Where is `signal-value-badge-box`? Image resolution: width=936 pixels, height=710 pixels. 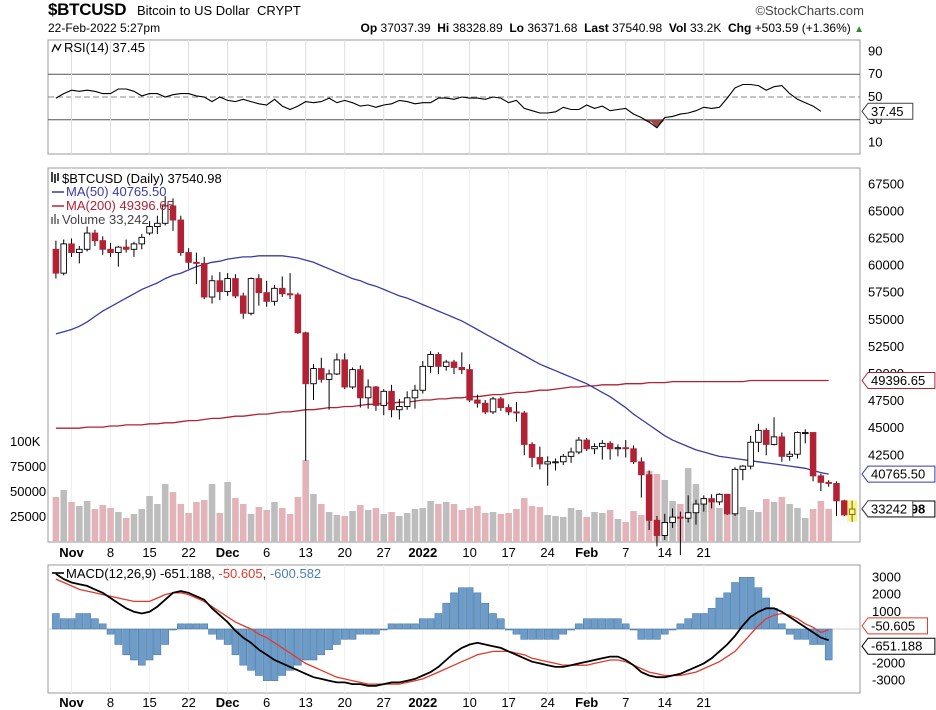 signal-value-badge-box is located at coordinates (895, 626).